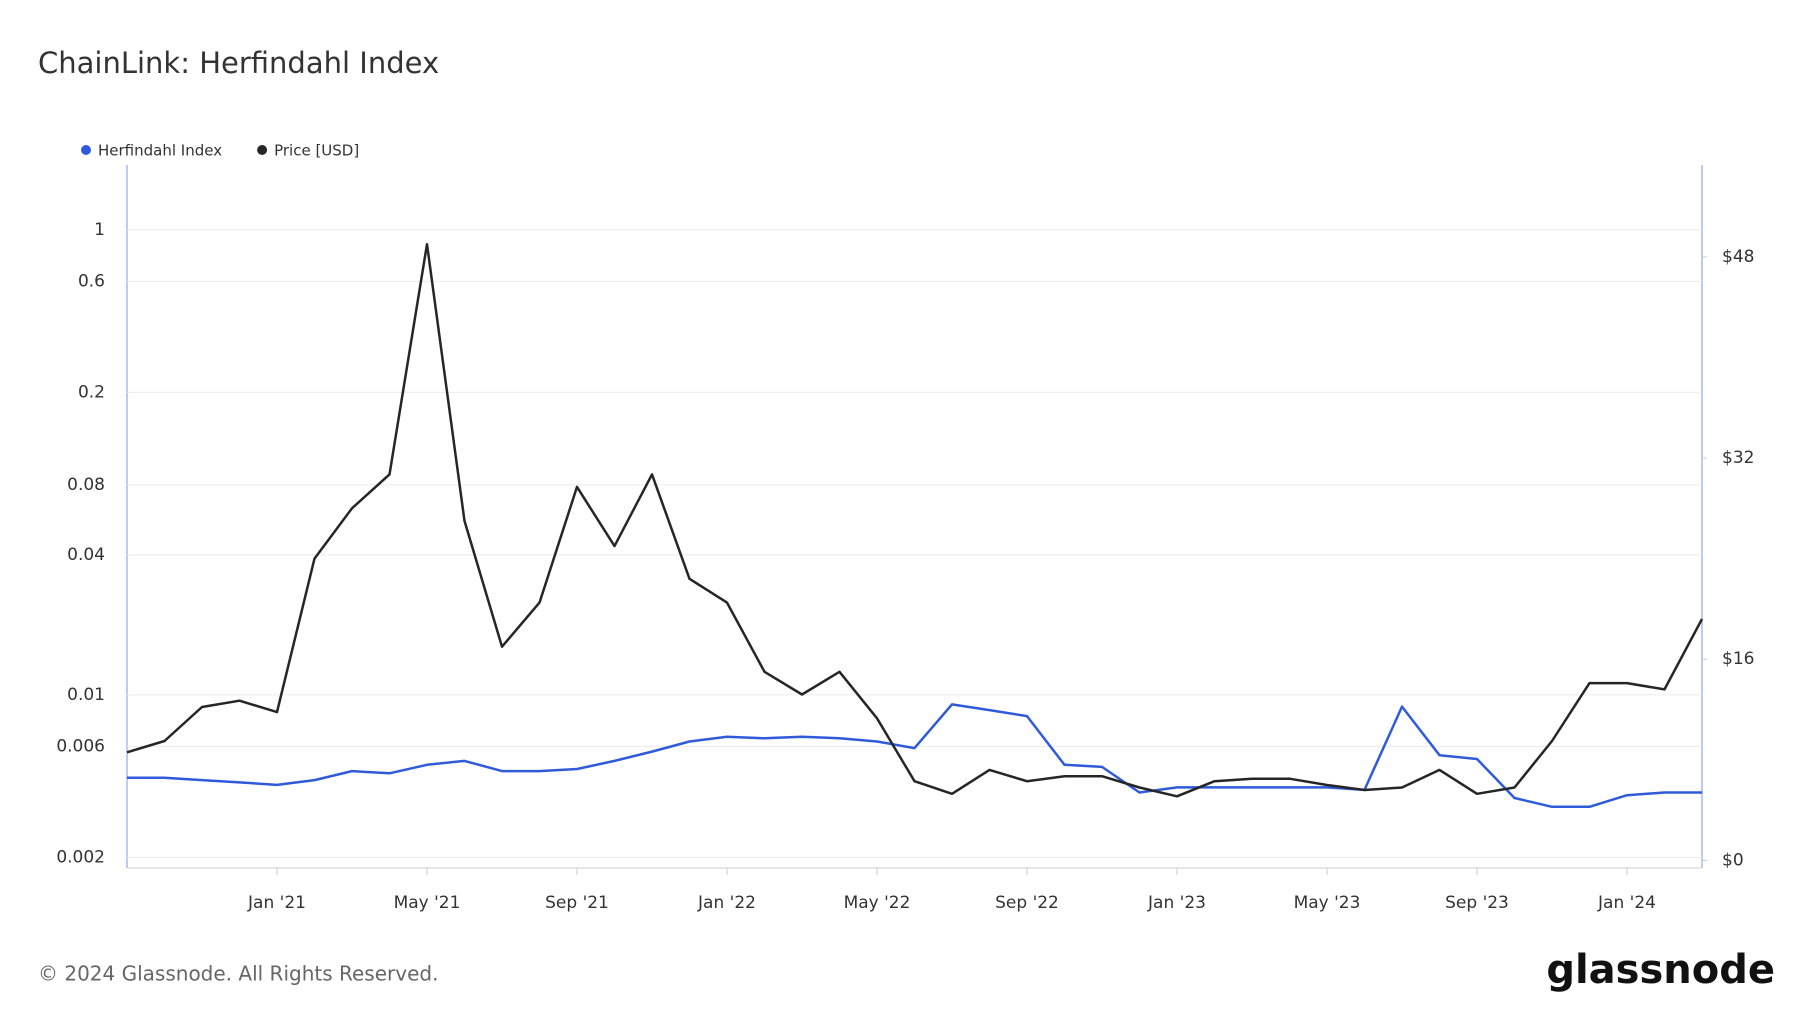 This screenshot has height=1013, width=1800. I want to click on x-tick-label: Jan '23, so click(1176, 903).